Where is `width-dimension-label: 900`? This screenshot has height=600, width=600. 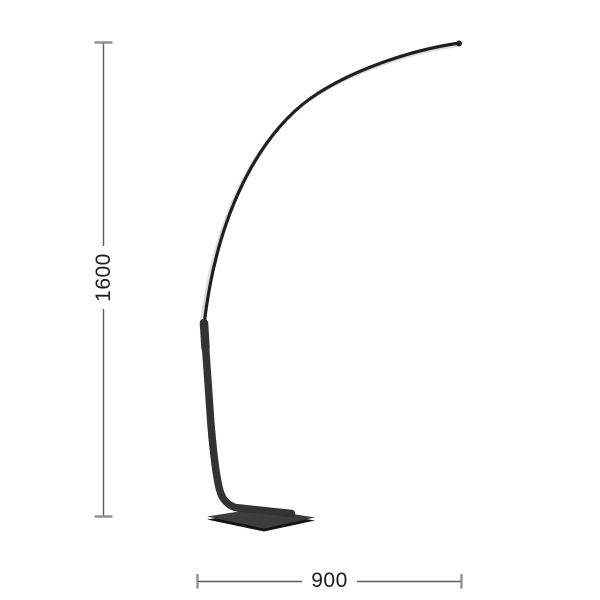 width-dimension-label: 900 is located at coordinates (329, 580).